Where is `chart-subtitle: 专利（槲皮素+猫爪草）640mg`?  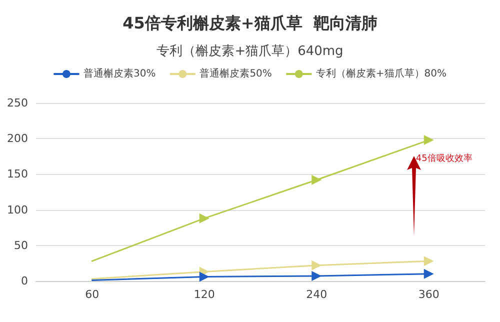 chart-subtitle: 专利（槲皮素+猫爪草）640mg is located at coordinates (250, 51).